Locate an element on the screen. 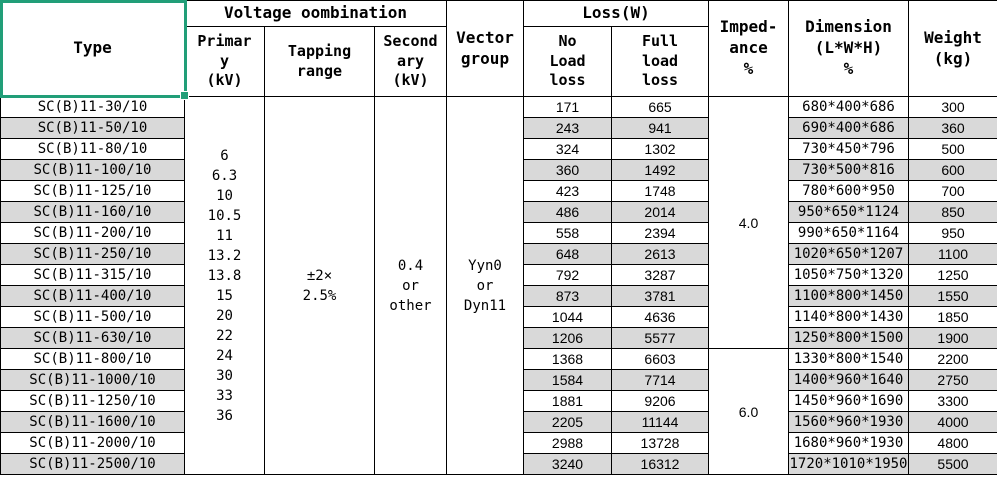 The image size is (997, 478). type-cell: SC(B)11-1600/10 is located at coordinates (92, 422).